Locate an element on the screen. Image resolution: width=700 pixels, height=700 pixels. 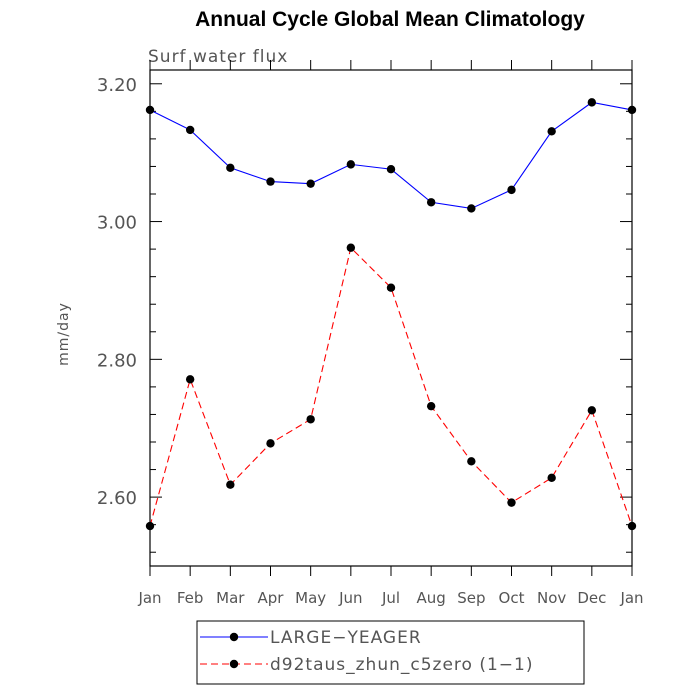
x-tick-label: Oct is located at coordinates (512, 598).